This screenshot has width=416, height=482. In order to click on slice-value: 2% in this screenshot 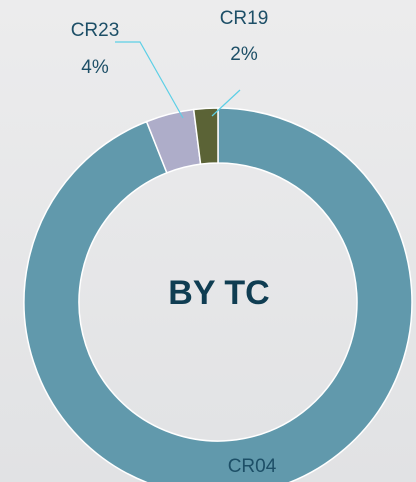, I will do `click(244, 54)`.